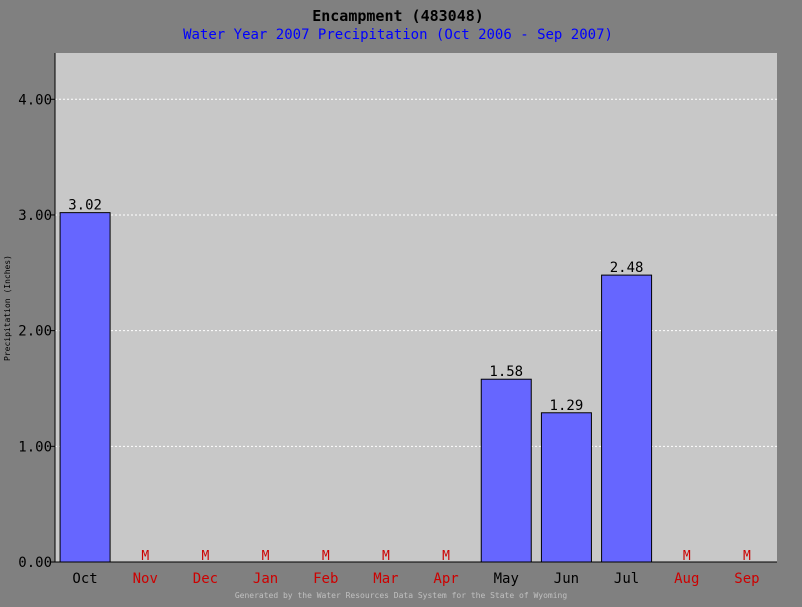  Describe the element at coordinates (35, 563) in the screenshot. I see `y-tick-label-0: 0.00` at that location.